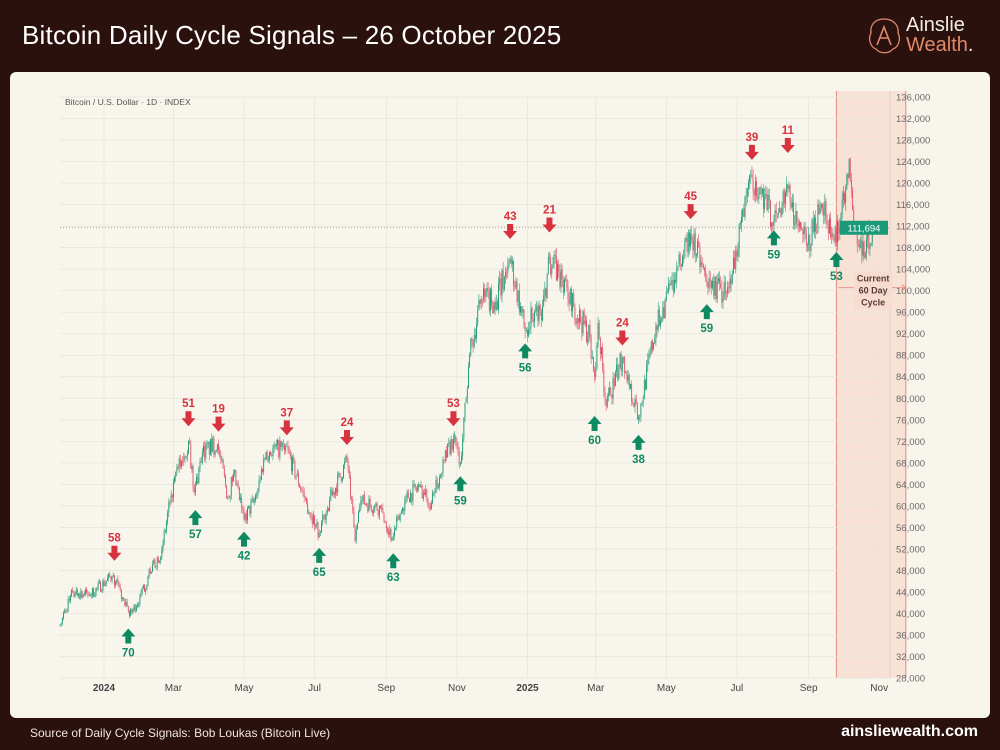 The width and height of the screenshot is (1000, 750). I want to click on y-tick-label: 40,000, so click(910, 614).